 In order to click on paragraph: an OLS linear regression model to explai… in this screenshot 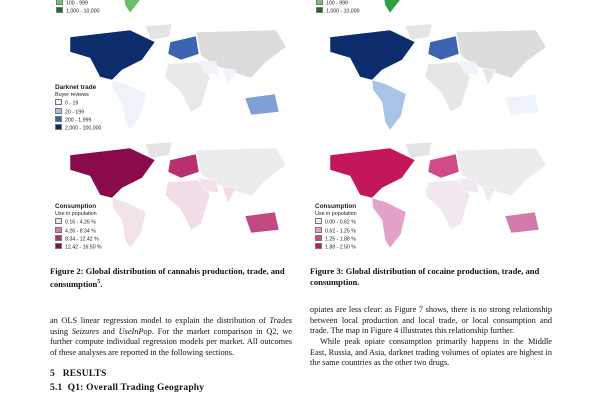, I will do `click(171, 337)`.